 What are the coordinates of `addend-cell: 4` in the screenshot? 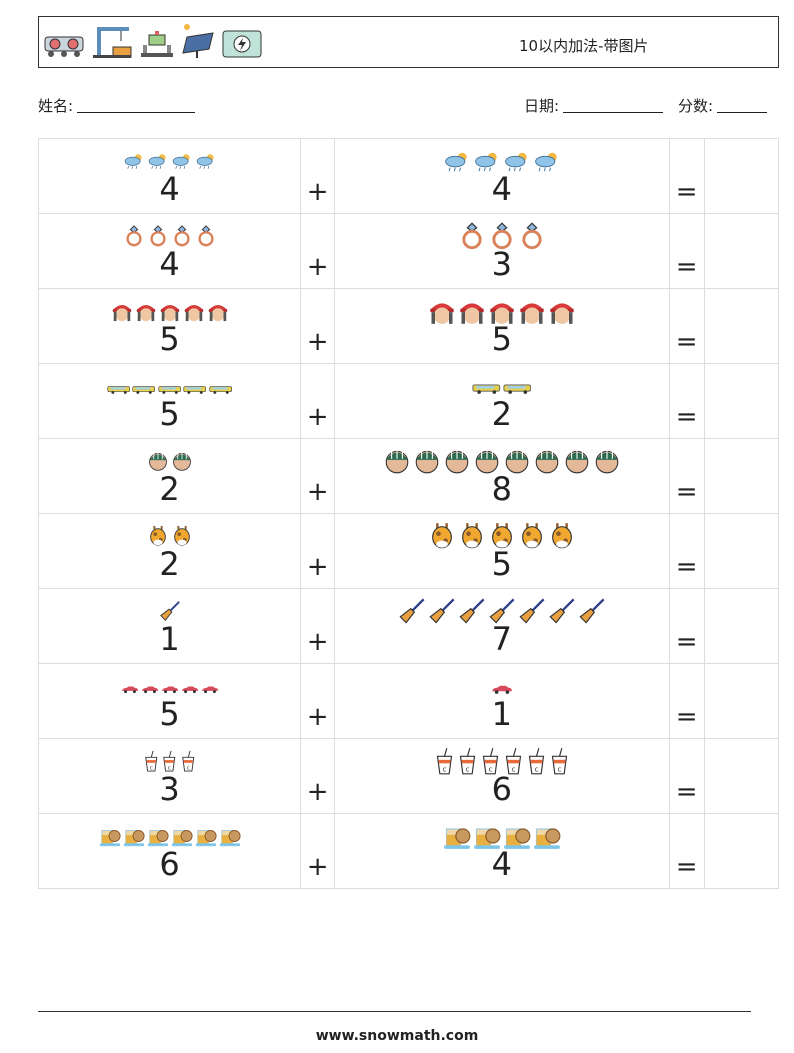 It's located at (169, 251).